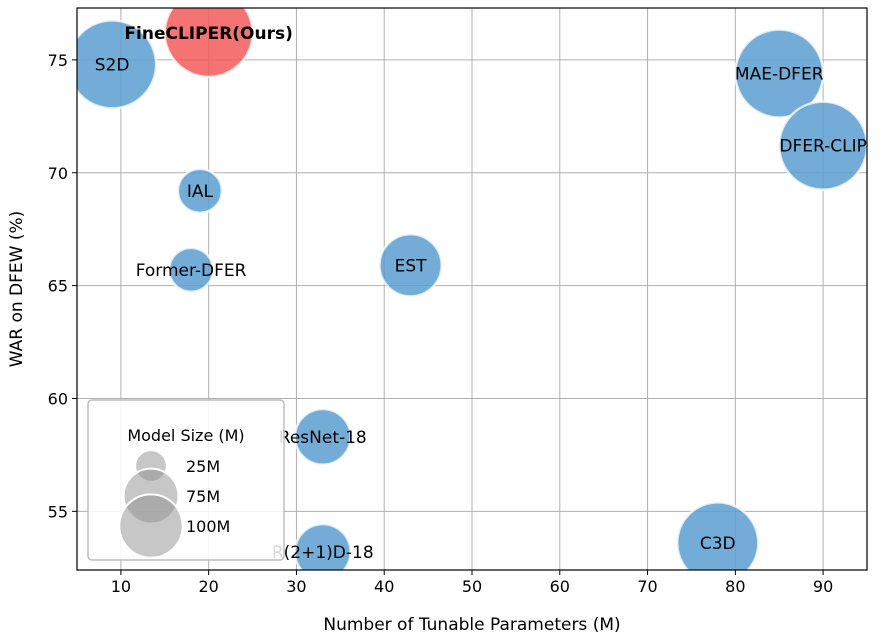  I want to click on x-tick-label: 60, so click(560, 586).